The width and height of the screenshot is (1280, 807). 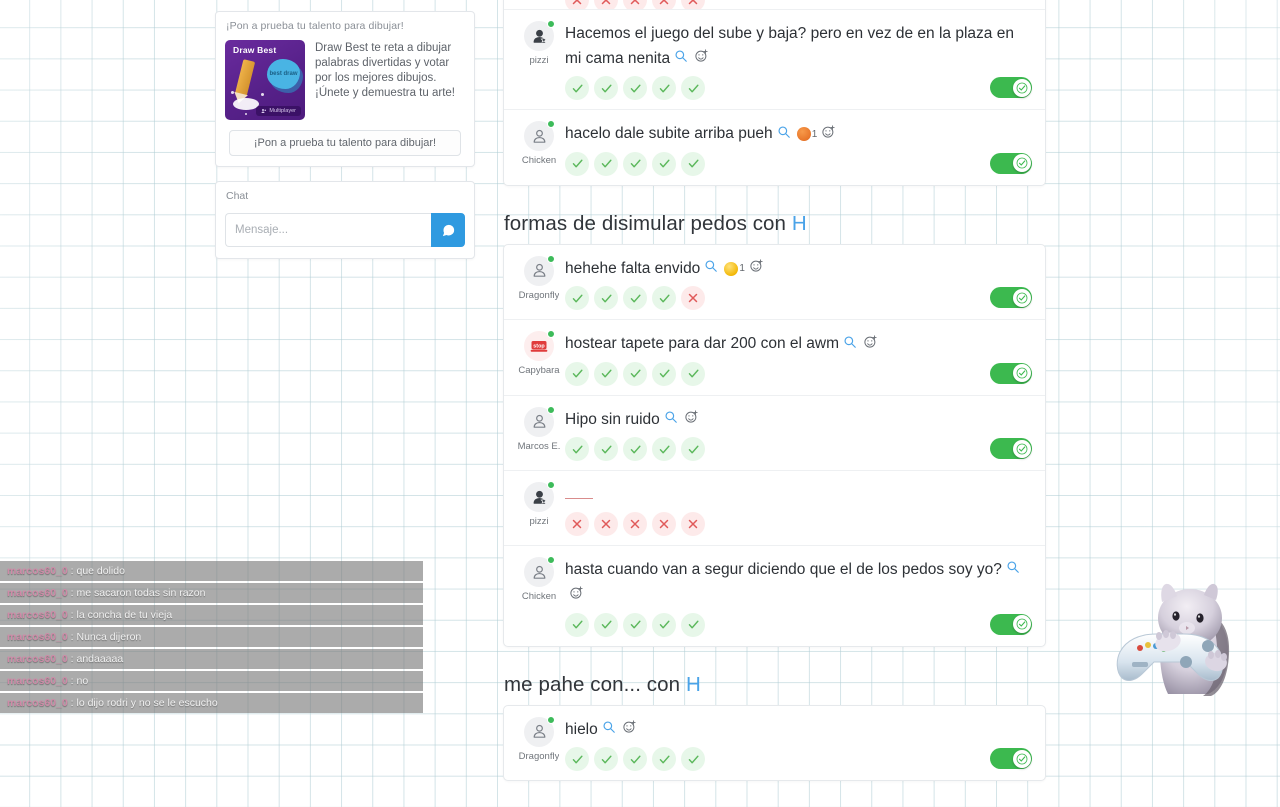 I want to click on chat-message-input, so click(x=328, y=230).